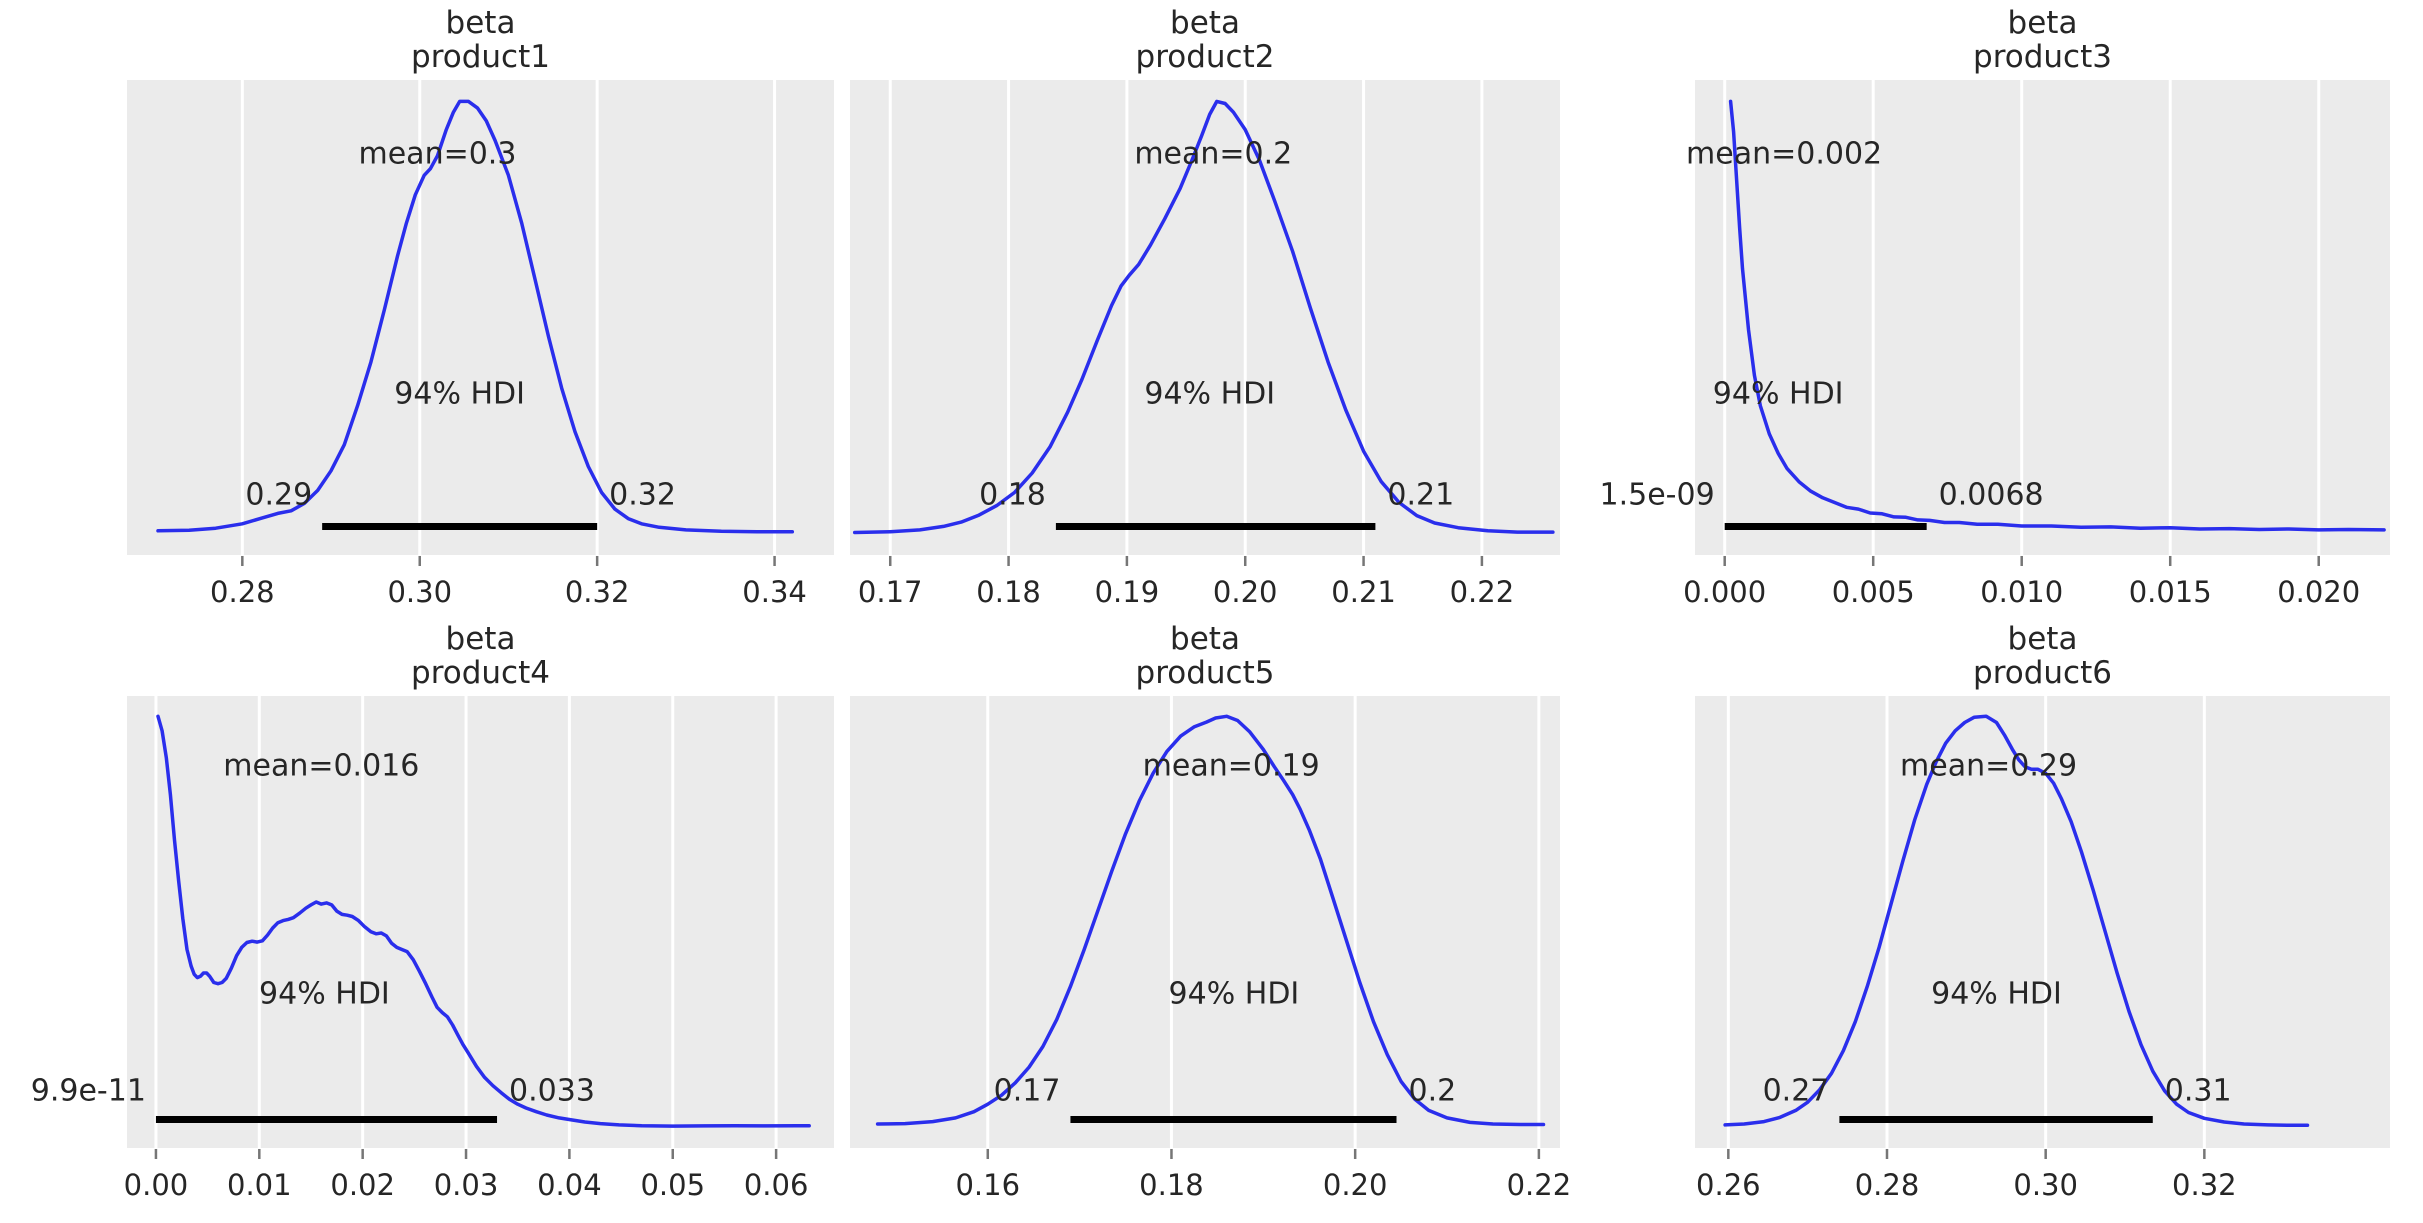 This screenshot has width=2423, height=1223. Describe the element at coordinates (279, 495) in the screenshot. I see `hdi-lower-label: 0.29` at that location.